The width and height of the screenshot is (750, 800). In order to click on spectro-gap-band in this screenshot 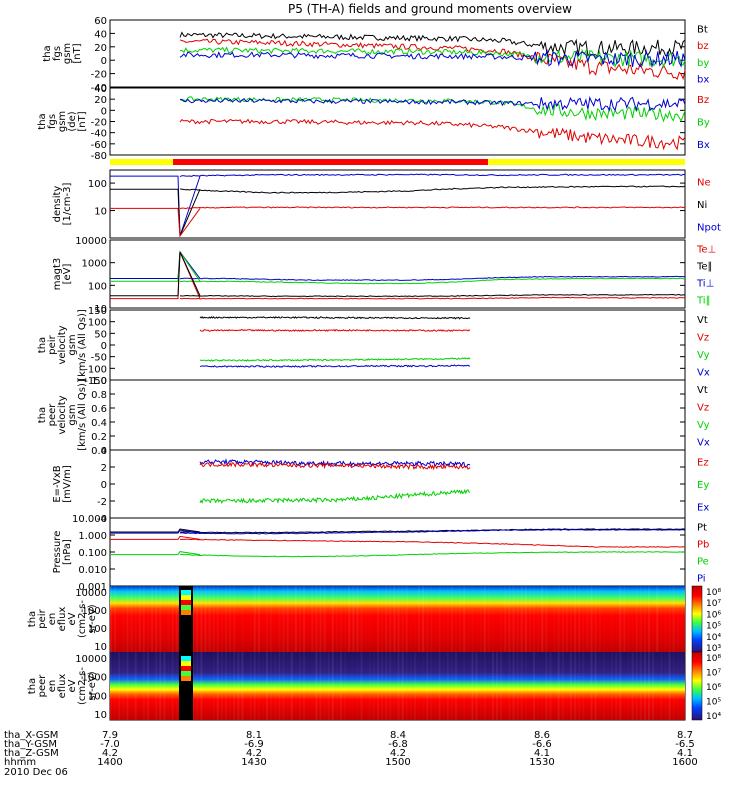, I will do `click(186, 602)`.